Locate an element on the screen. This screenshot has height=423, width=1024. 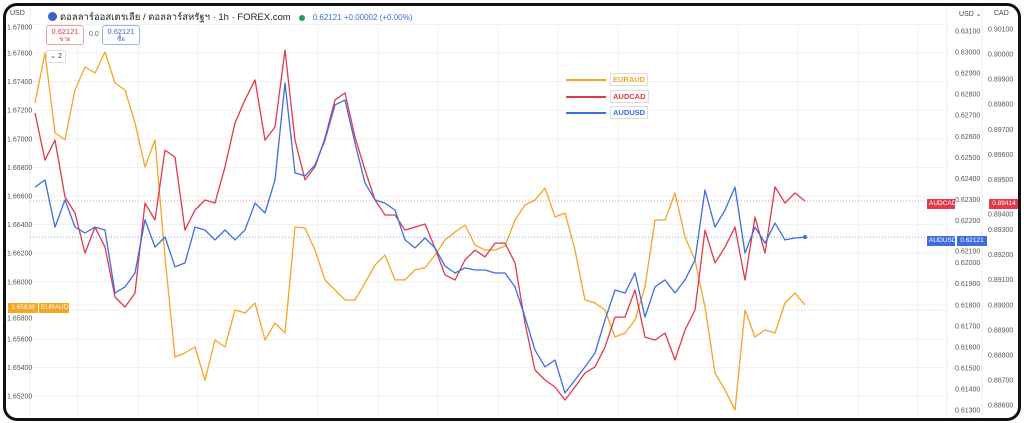
cad-axis-tick-label: 0.88700 is located at coordinates (1000, 380).